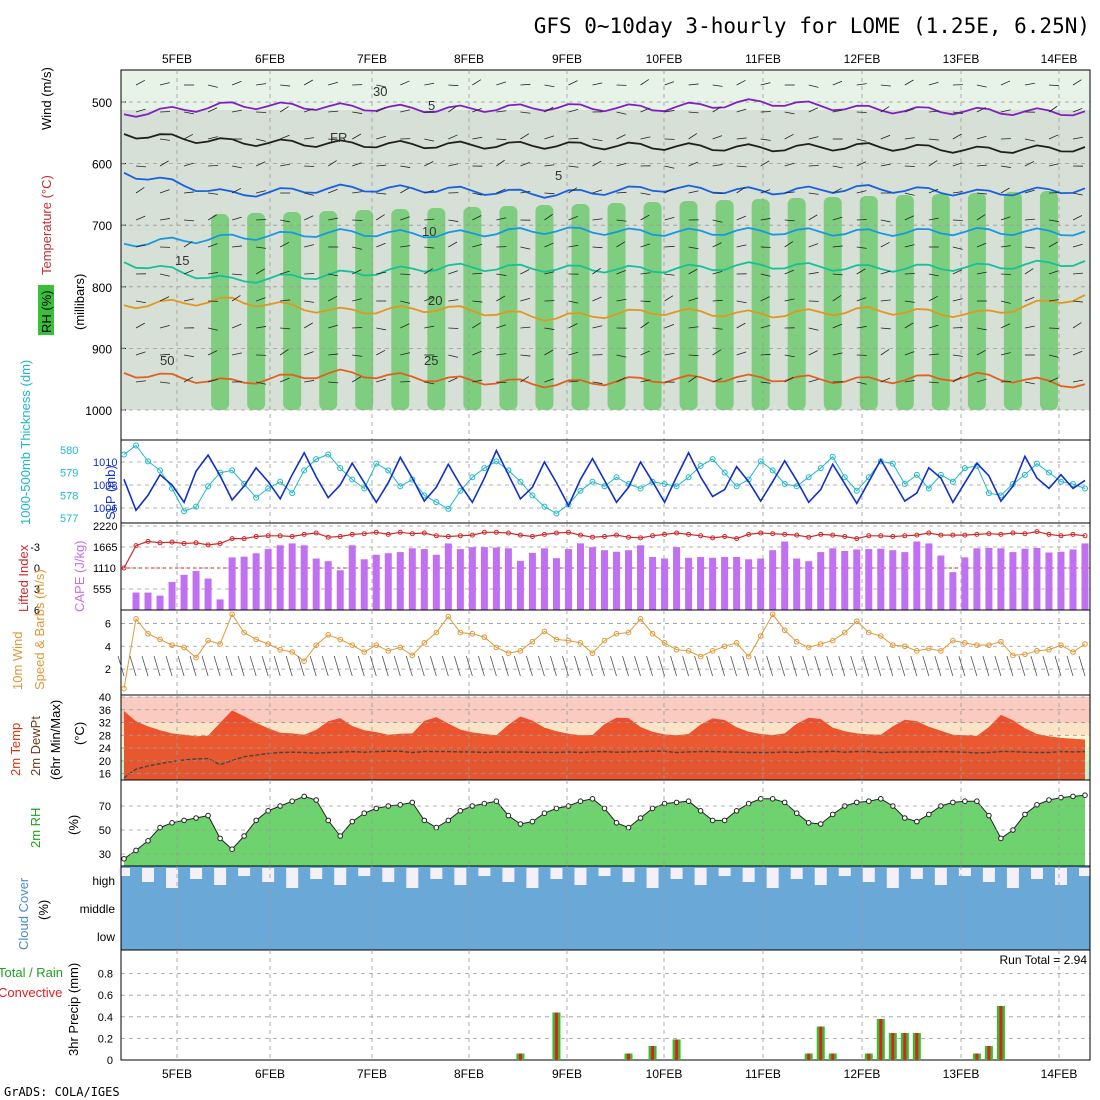 This screenshot has width=1100, height=1100. Describe the element at coordinates (105, 975) in the screenshot. I see `precip-tick-label: 0.8` at that location.